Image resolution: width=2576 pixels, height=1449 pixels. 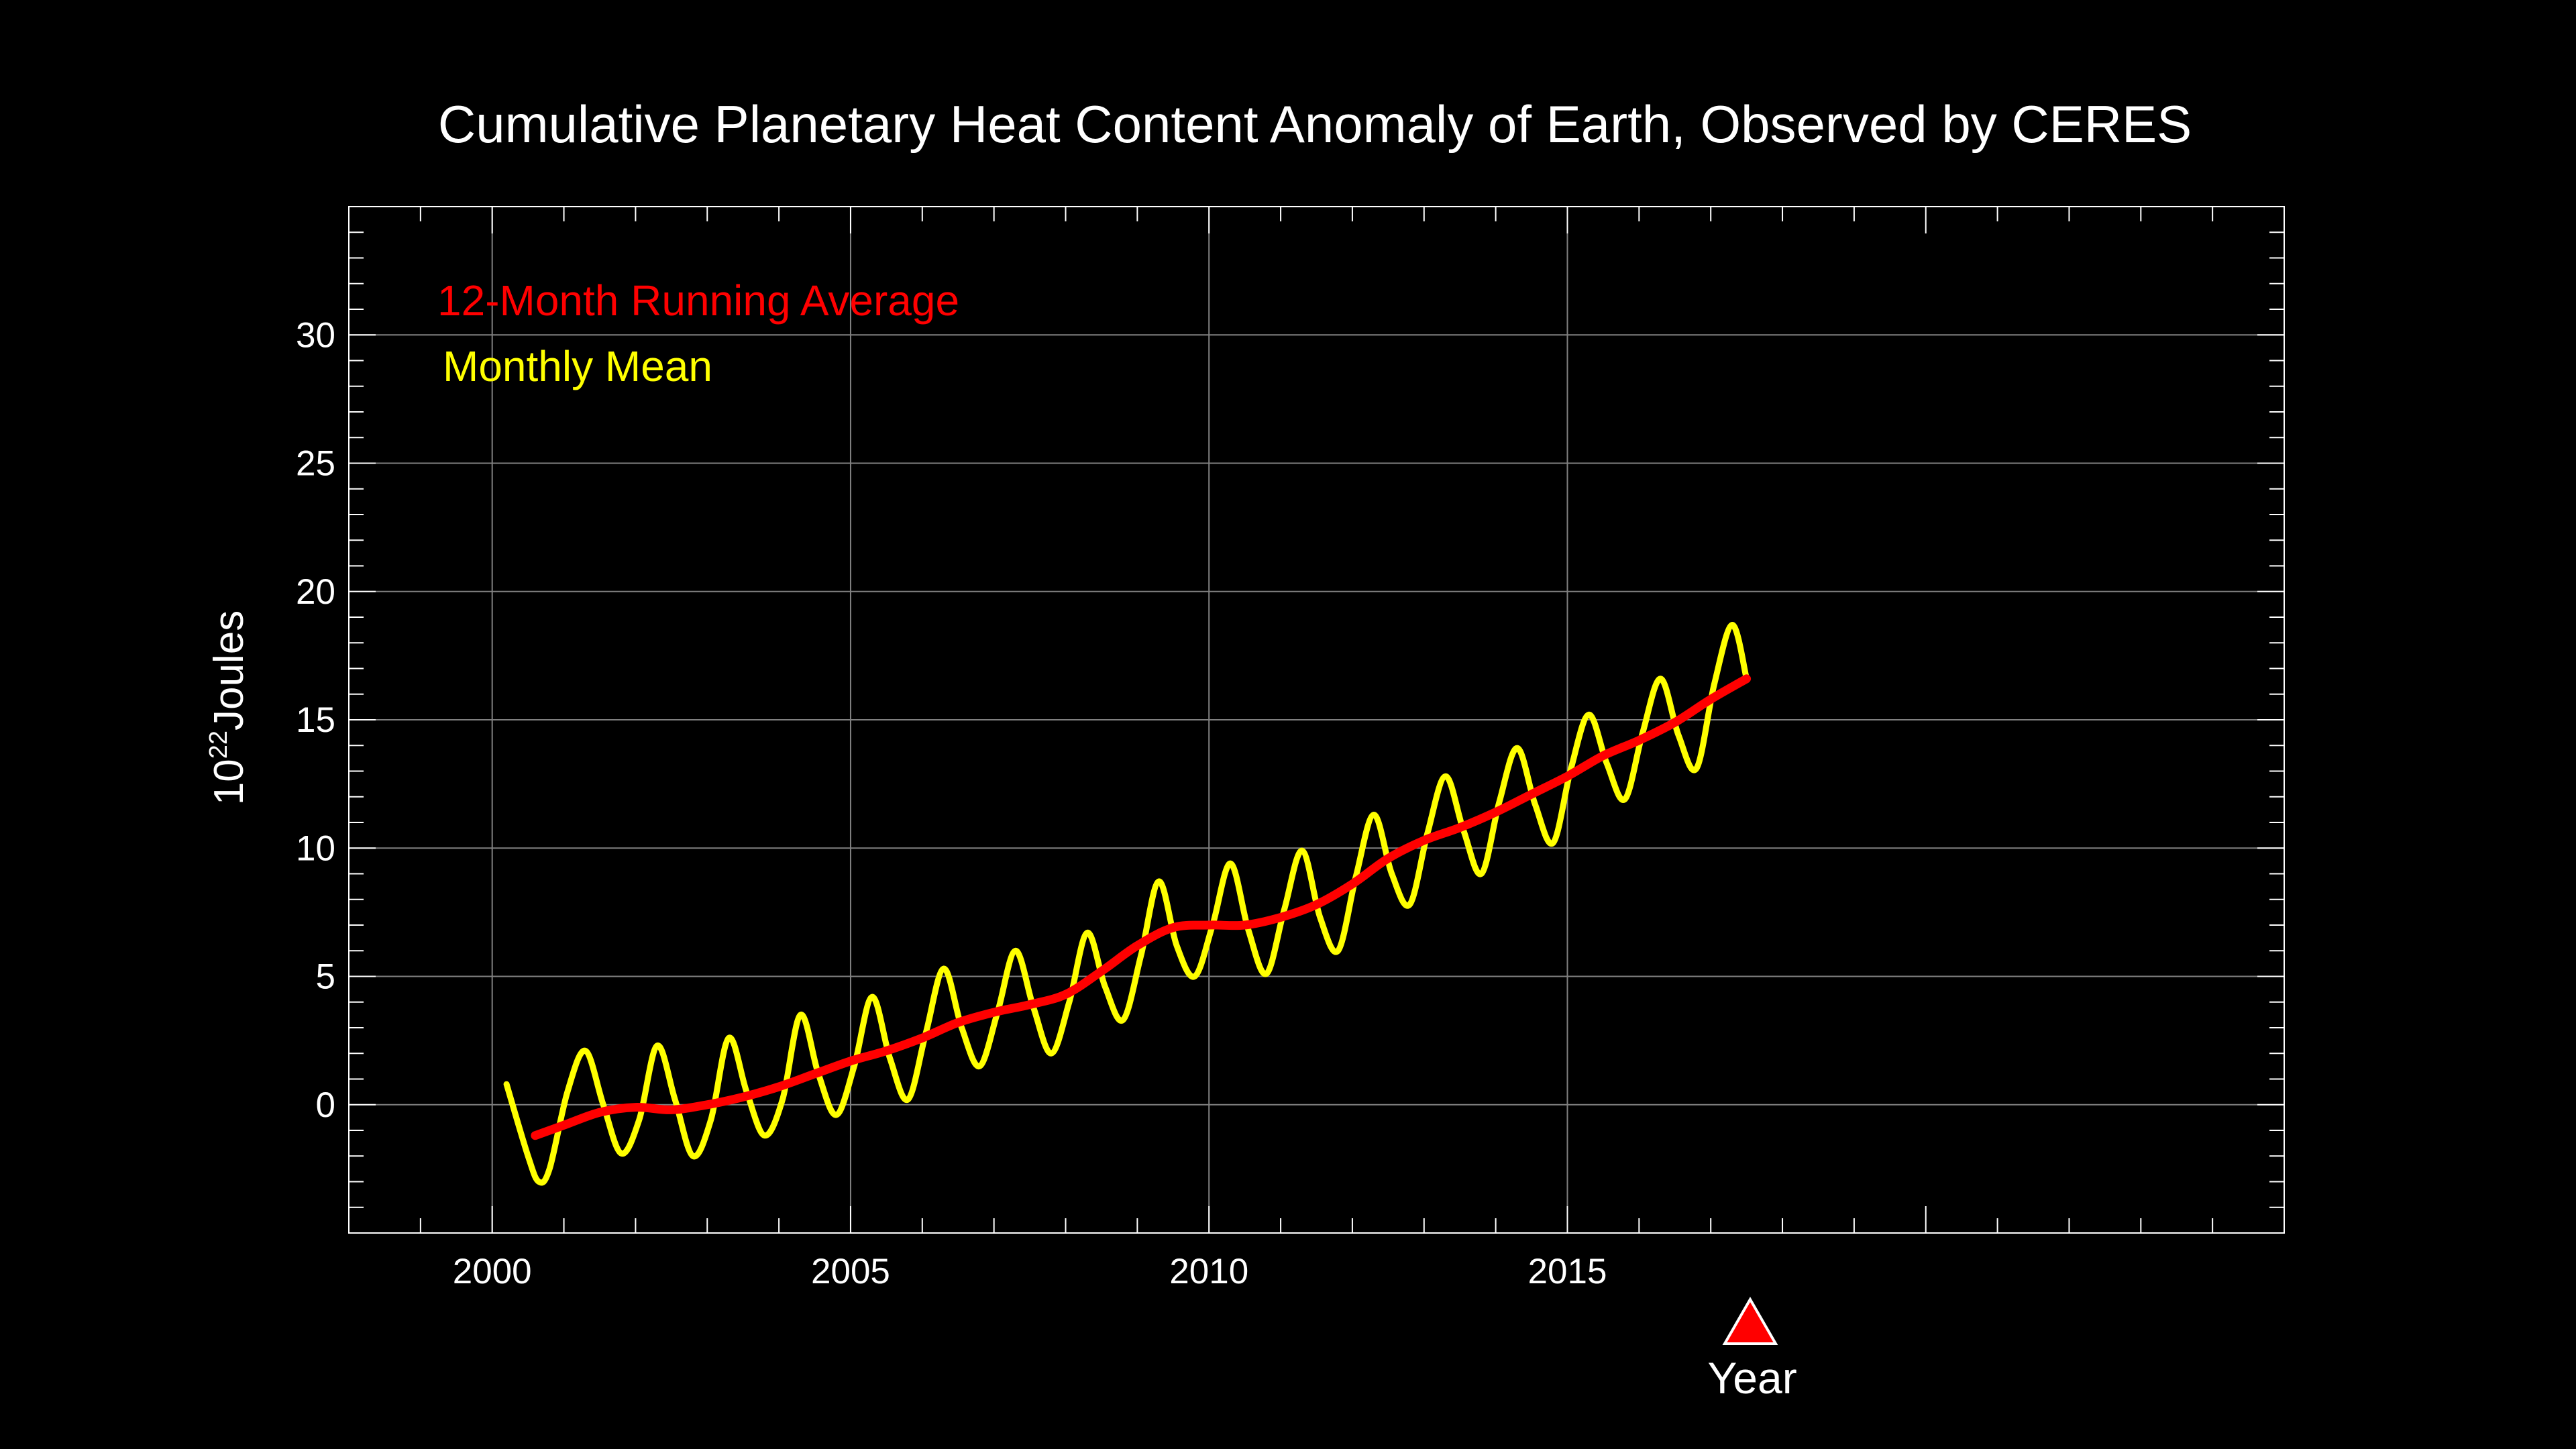 What do you see at coordinates (315, 592) in the screenshot?
I see `y-tick-label: 20` at bounding box center [315, 592].